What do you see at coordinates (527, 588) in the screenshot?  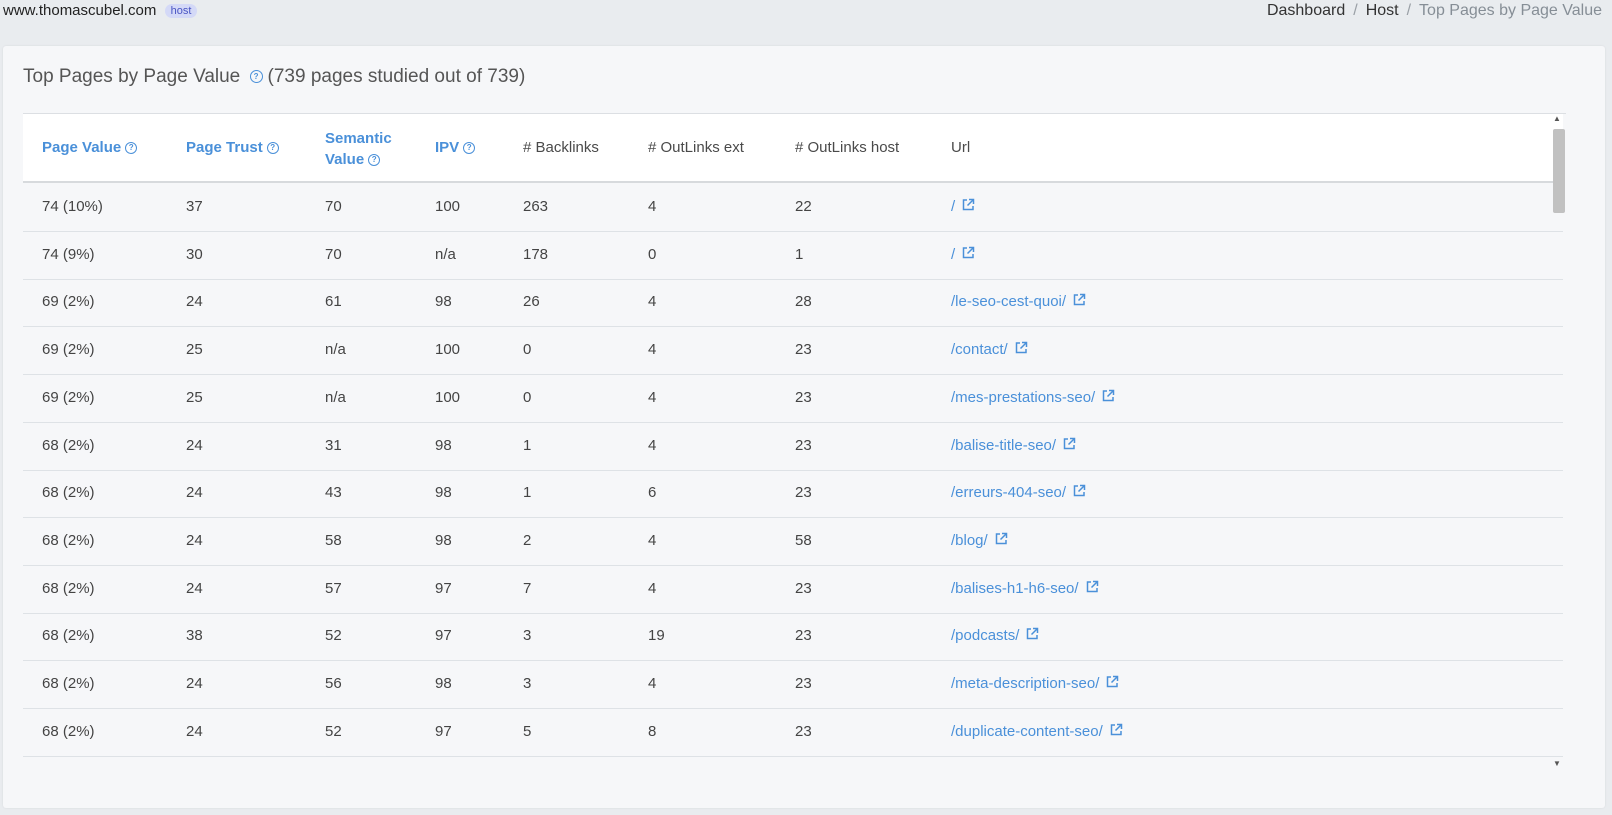 I see `cell-backlinks: 7` at bounding box center [527, 588].